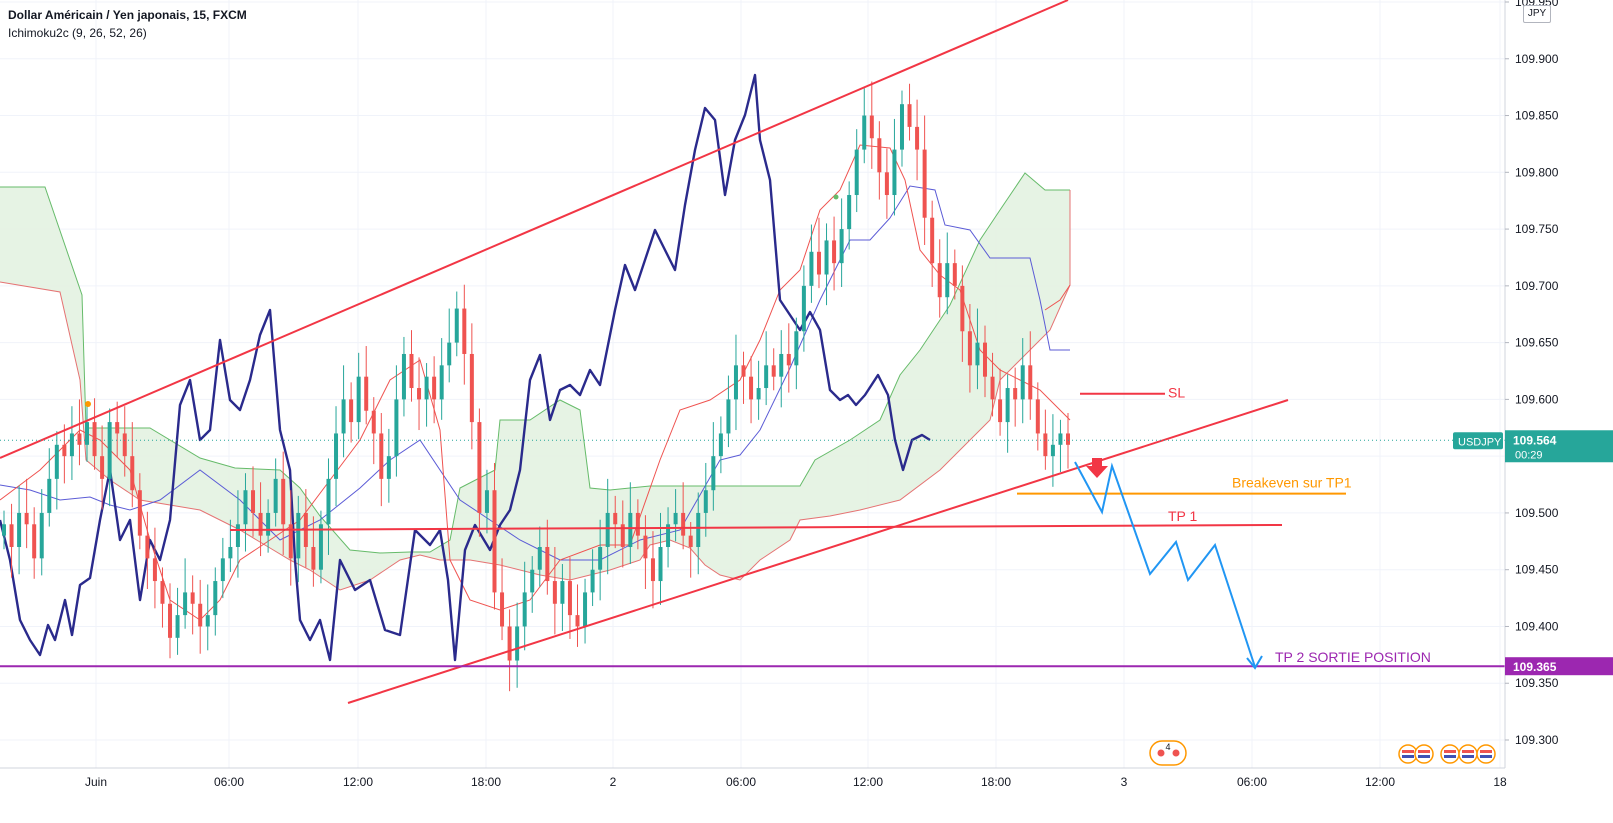  Describe the element at coordinates (77, 33) in the screenshot. I see `indicator-label: Ichimoku2c (9, 26, 52, 26)` at that location.